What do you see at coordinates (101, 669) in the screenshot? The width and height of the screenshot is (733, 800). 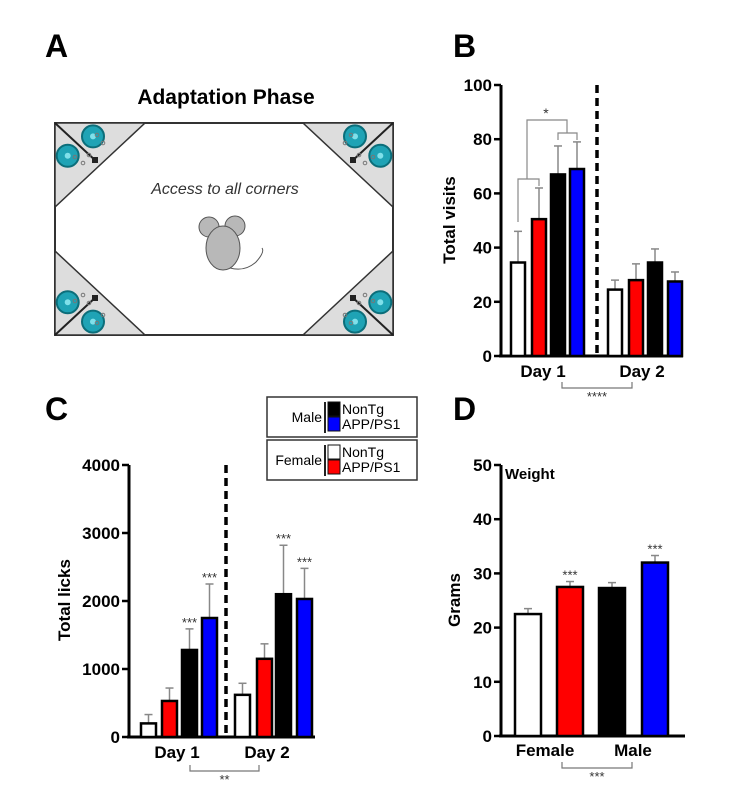 I see `y-tick-label: 1000` at bounding box center [101, 669].